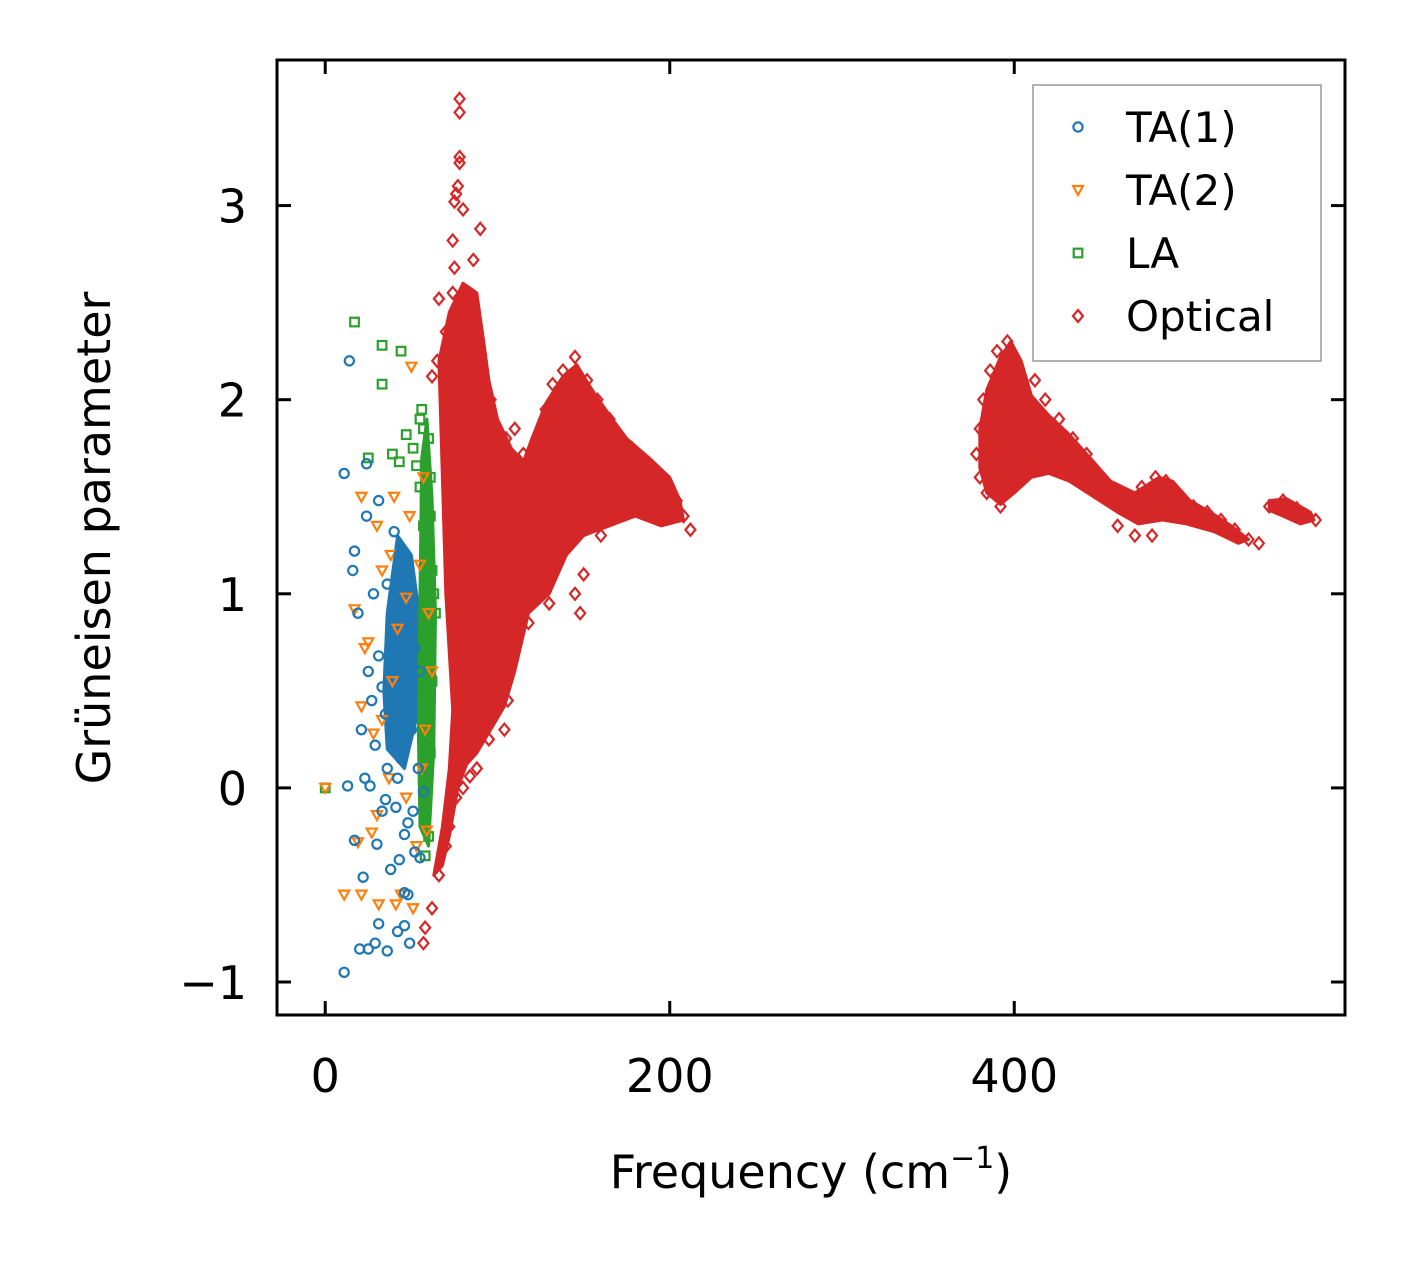 This screenshot has height=1264, width=1406. Describe the element at coordinates (94, 537) in the screenshot. I see `y-axis-title: Grüneisen parameter` at that location.